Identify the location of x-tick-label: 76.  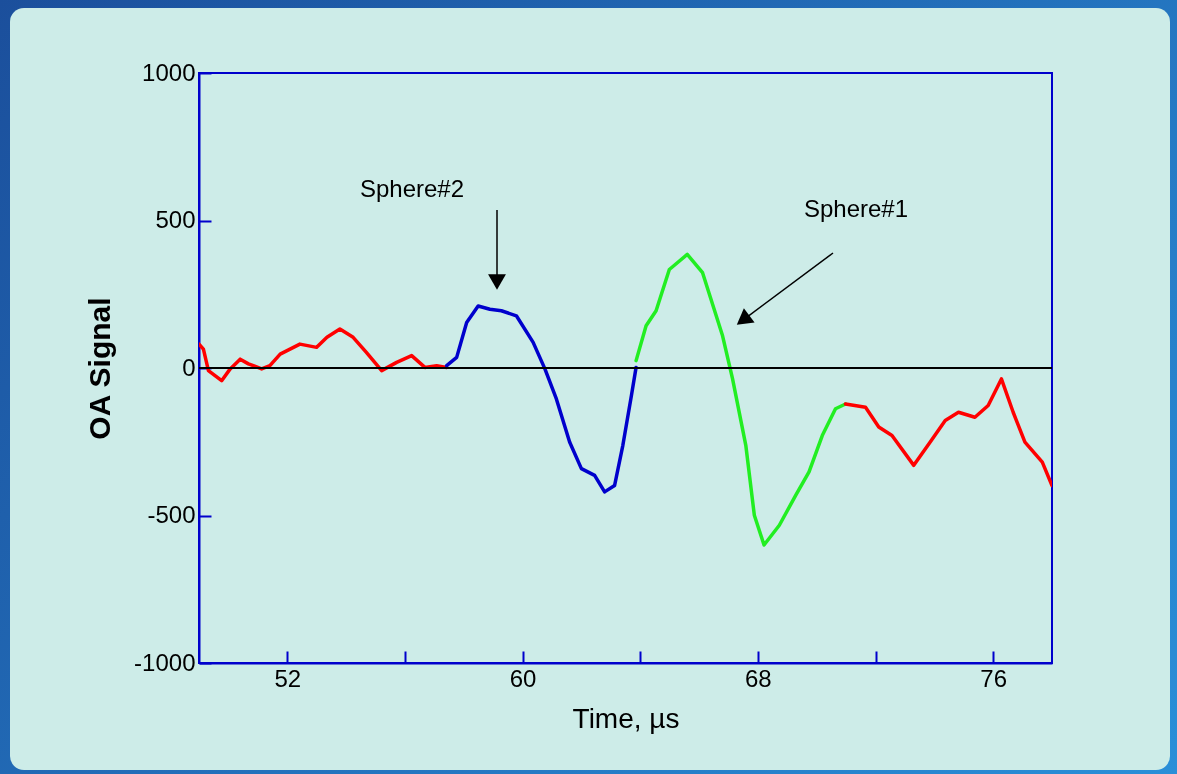
(994, 678).